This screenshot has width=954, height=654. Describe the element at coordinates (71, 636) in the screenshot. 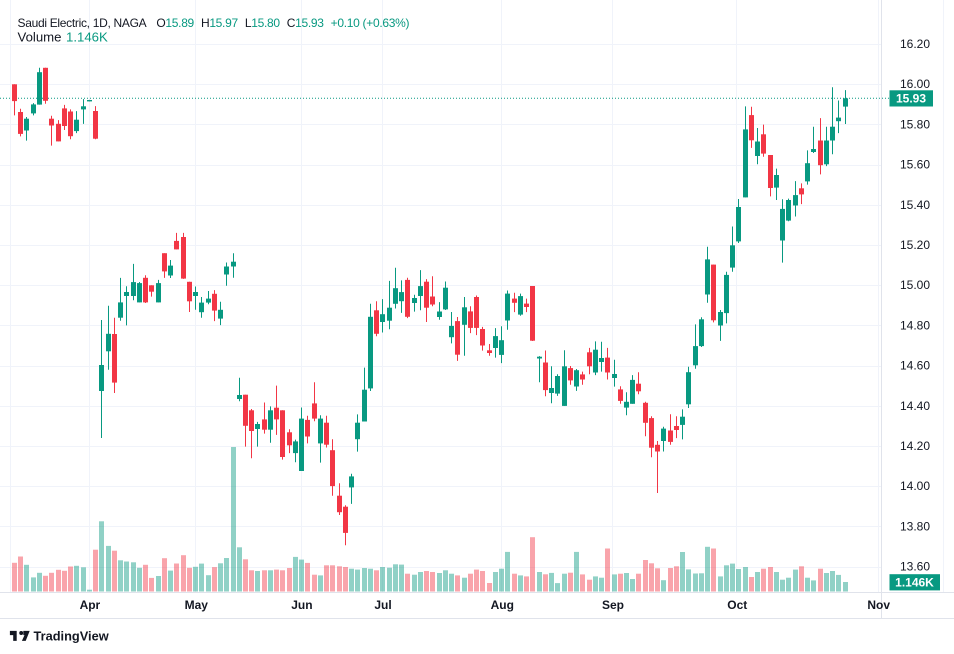

I see `svg-text: TradingView` at that location.